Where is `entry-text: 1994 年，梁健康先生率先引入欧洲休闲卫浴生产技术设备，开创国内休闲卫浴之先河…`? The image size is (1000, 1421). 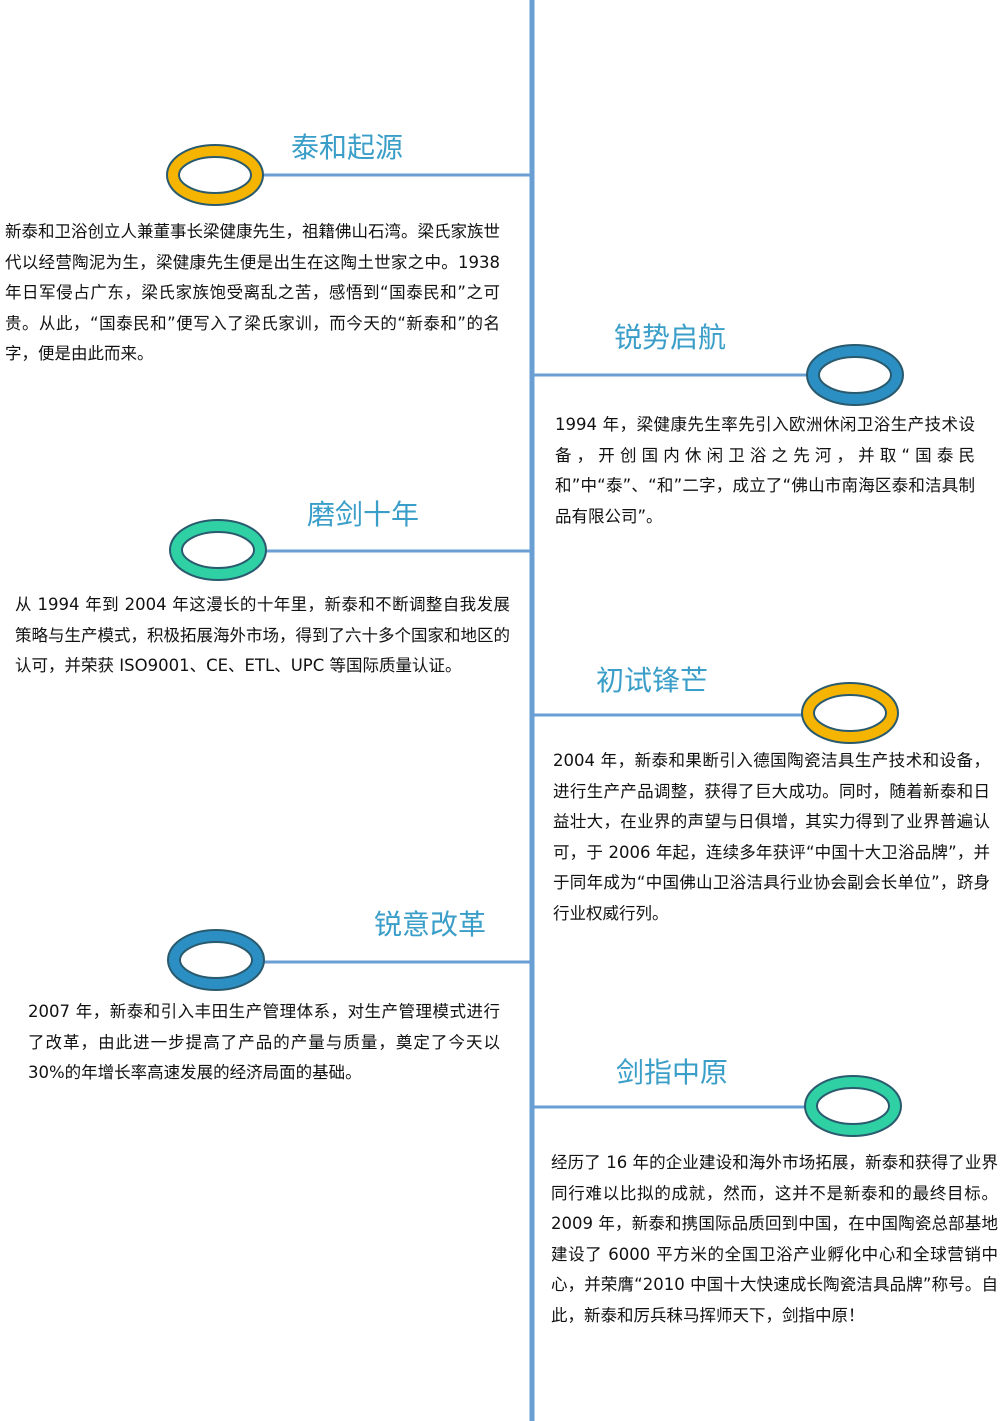
entry-text: 1994 年，梁健康先生率先引入欧洲休闲卫浴生产技术设备，开创国内休闲卫浴之先河… is located at coordinates (765, 470).